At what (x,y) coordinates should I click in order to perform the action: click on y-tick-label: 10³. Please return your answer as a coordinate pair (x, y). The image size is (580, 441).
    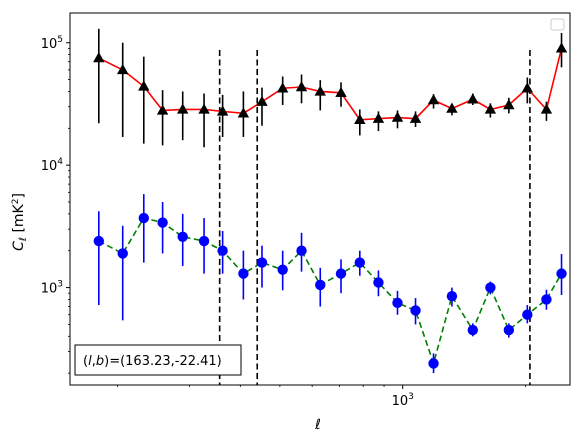
    Looking at the image, I should click on (52, 288).